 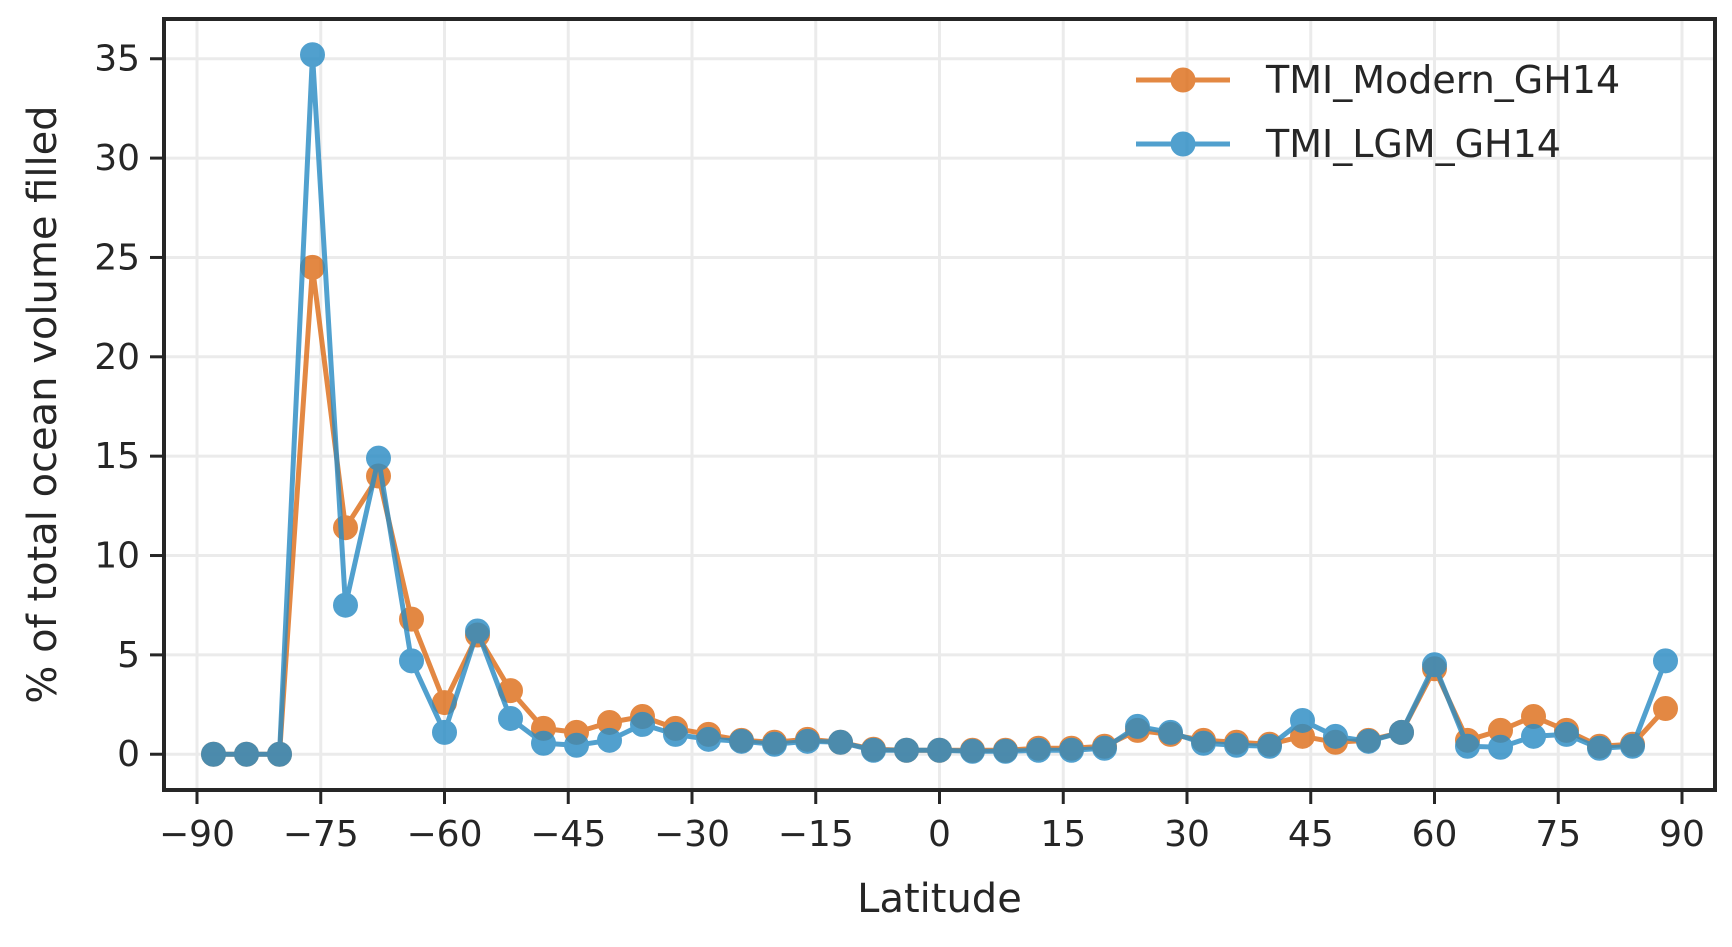 What do you see at coordinates (1413, 144) in the screenshot?
I see `legend-label: TMI_LGM_GH14` at bounding box center [1413, 144].